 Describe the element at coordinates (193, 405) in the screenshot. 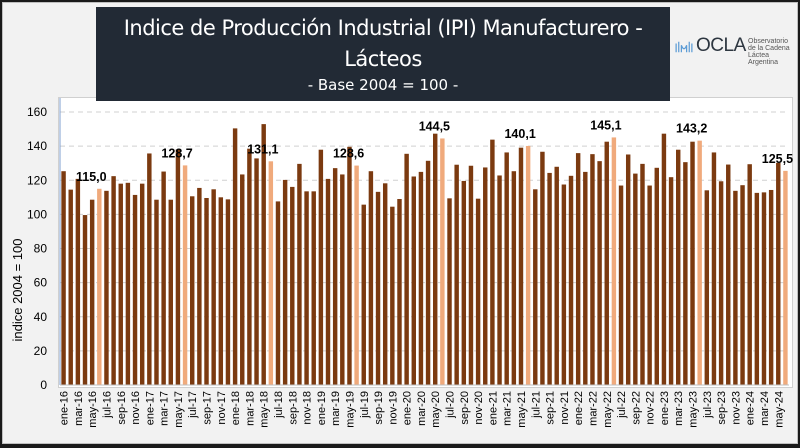

I see `x-tick-label: jul-17` at that location.